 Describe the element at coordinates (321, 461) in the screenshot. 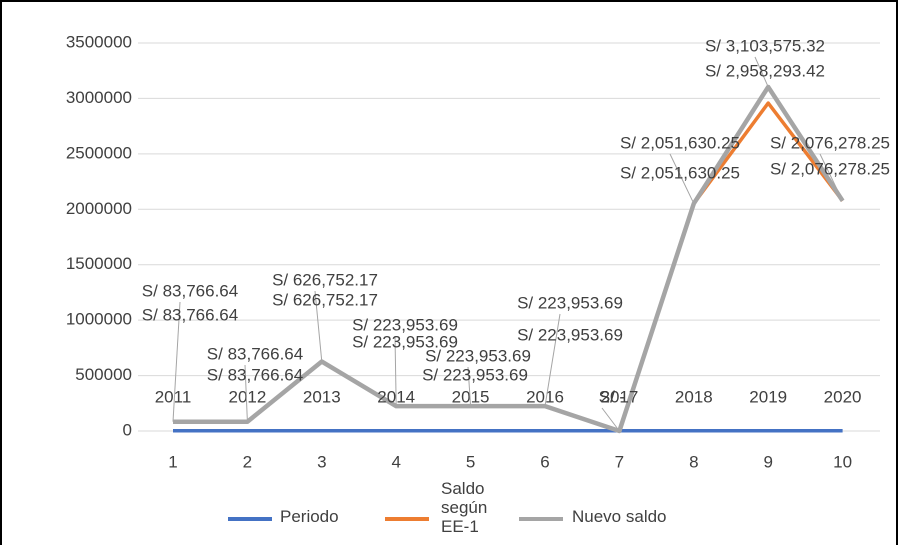

I see `x-tick-label: 3` at that location.